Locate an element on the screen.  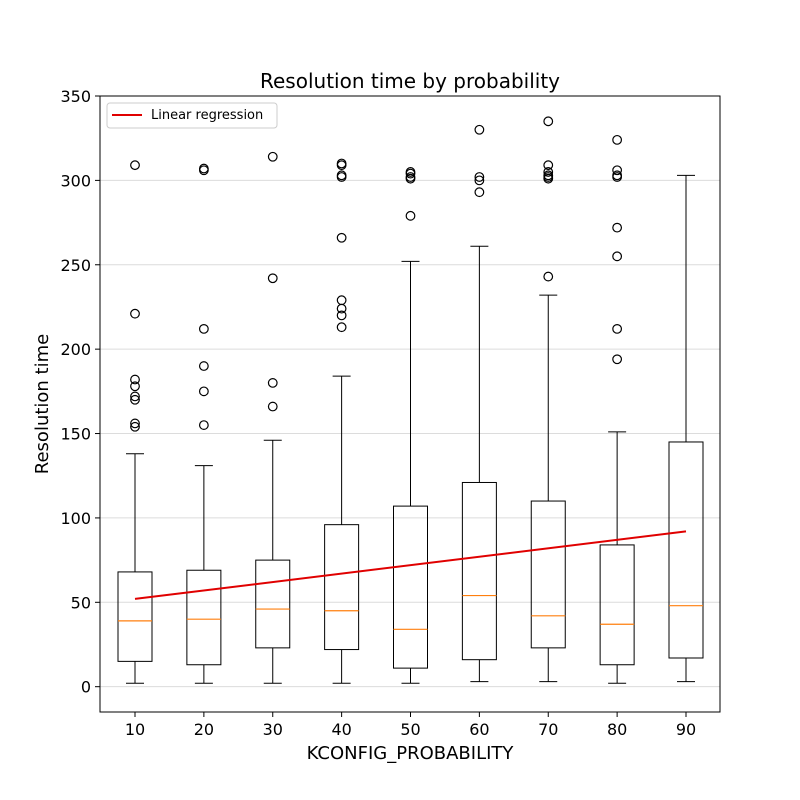
y-tick-label-350: 350 is located at coordinates (75, 96).